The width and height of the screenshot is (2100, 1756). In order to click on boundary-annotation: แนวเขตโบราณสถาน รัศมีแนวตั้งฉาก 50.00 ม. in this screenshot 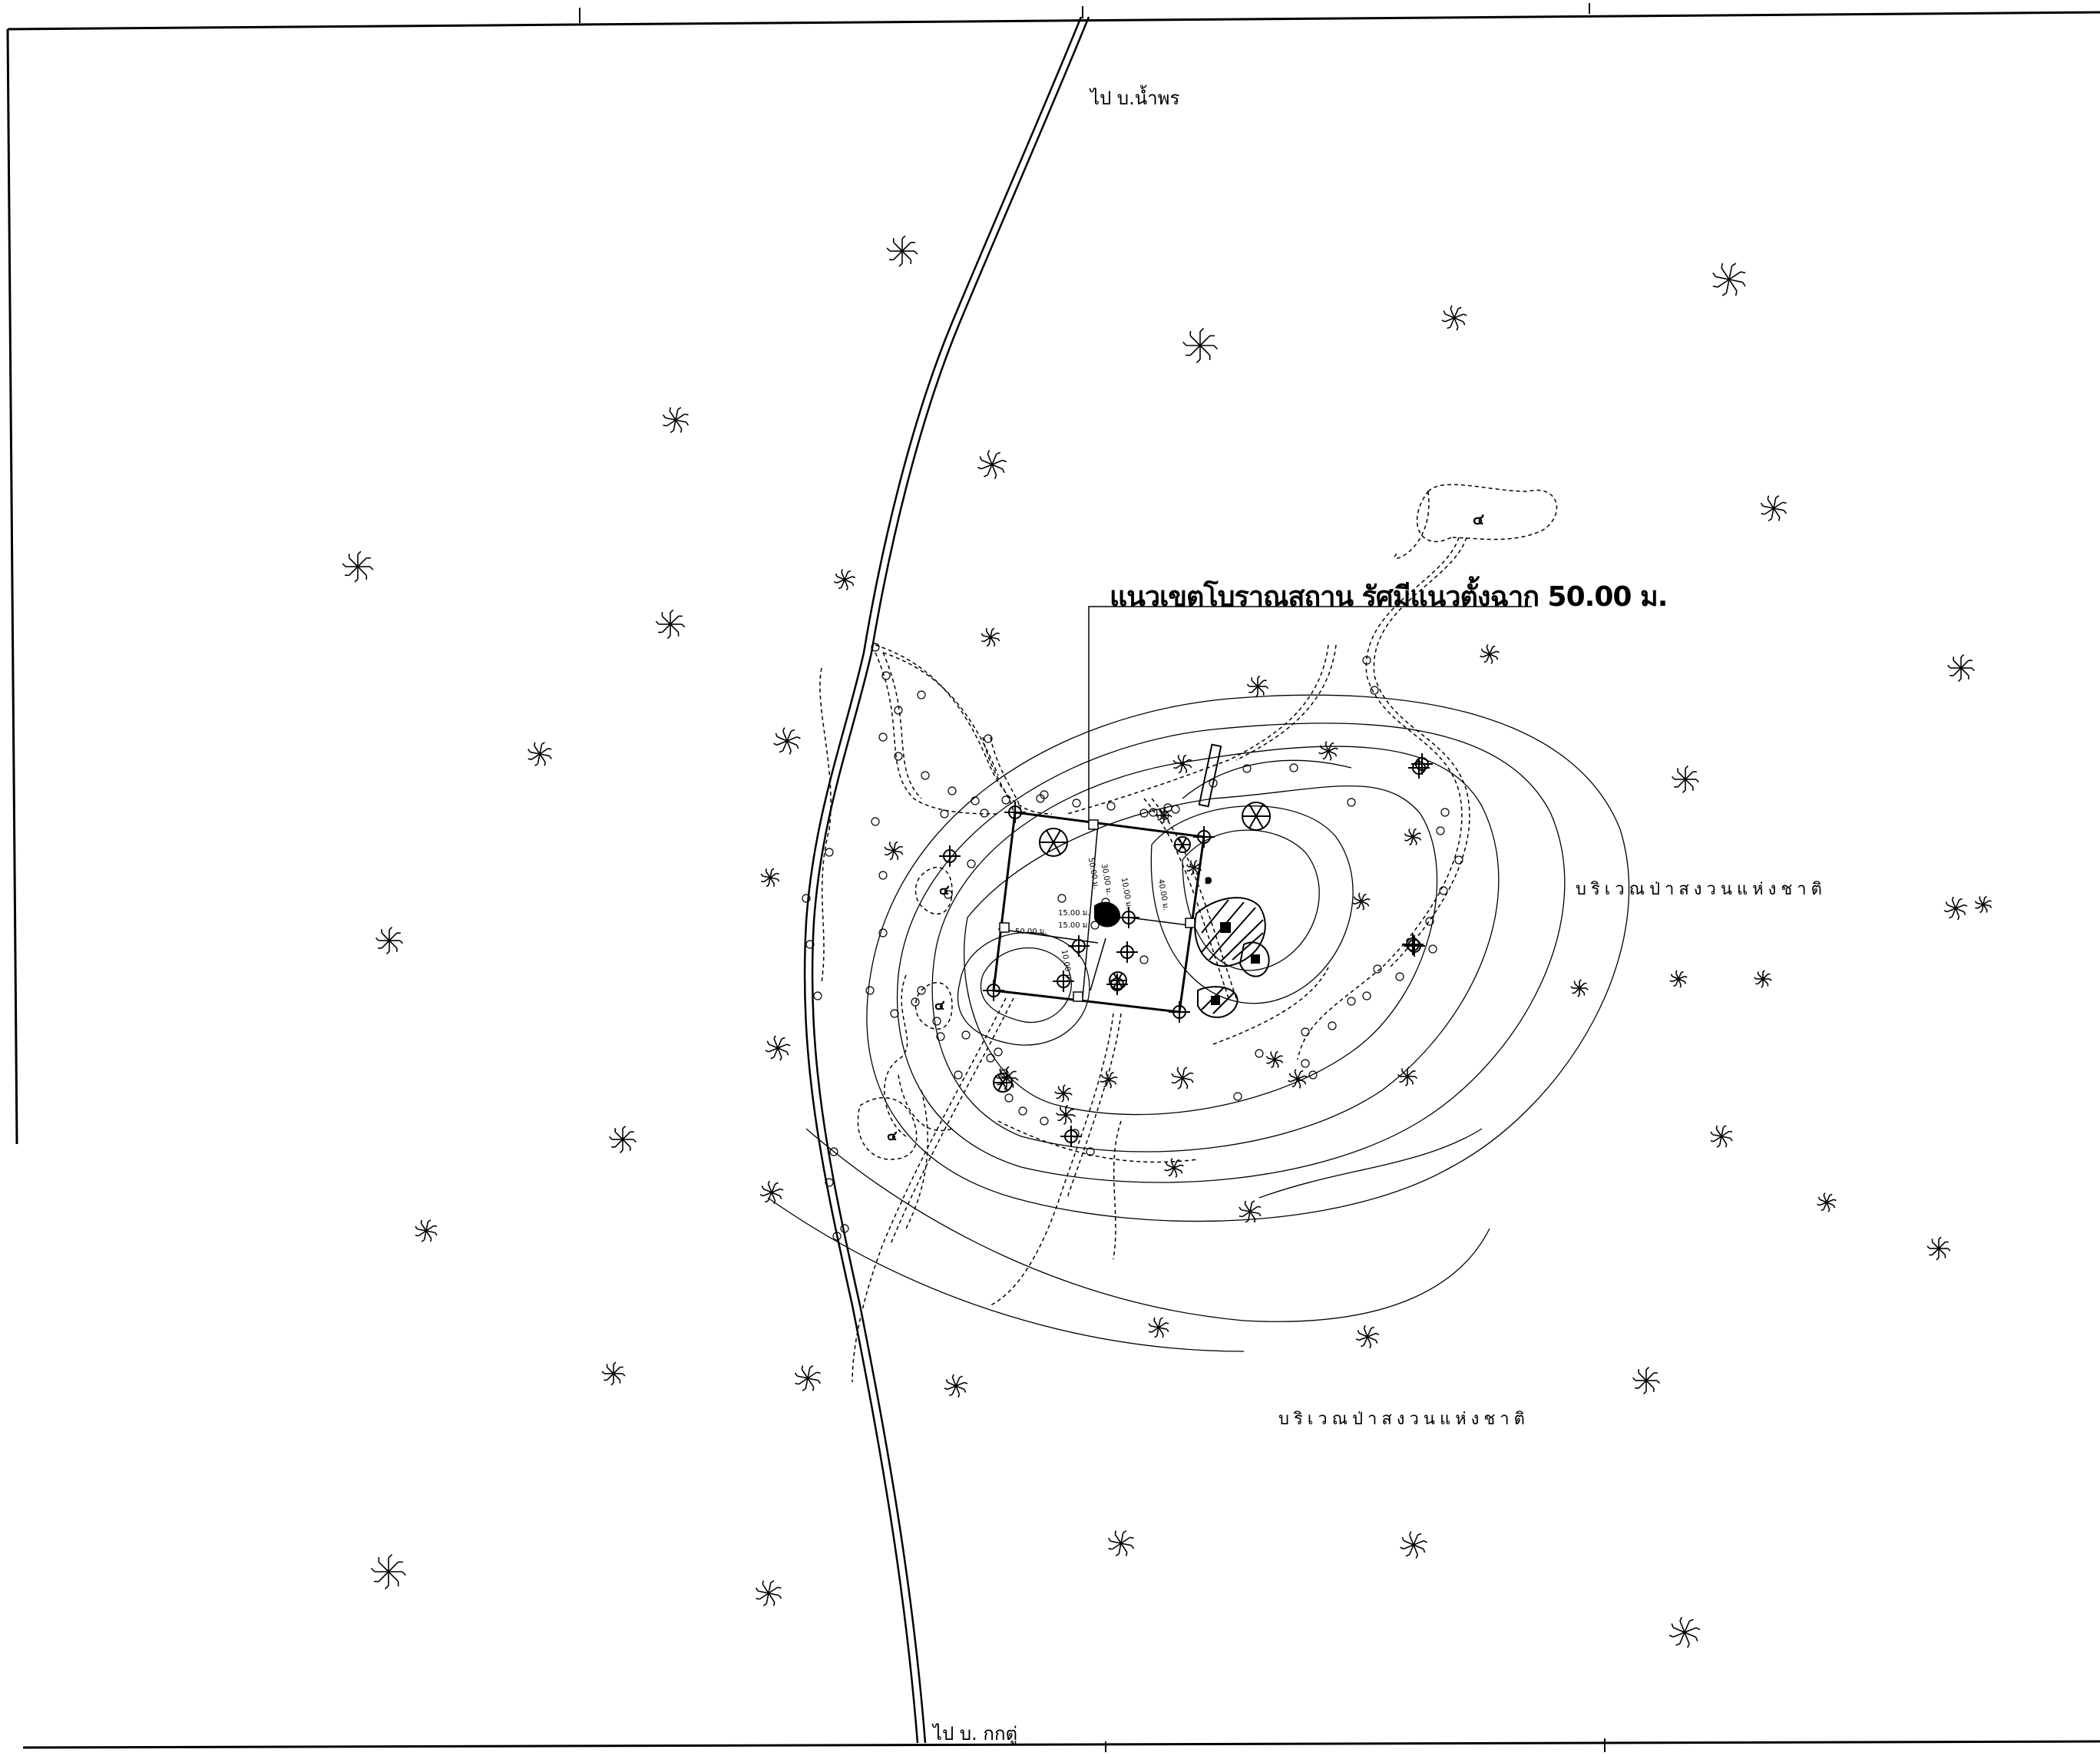, I will do `click(1389, 597)`.